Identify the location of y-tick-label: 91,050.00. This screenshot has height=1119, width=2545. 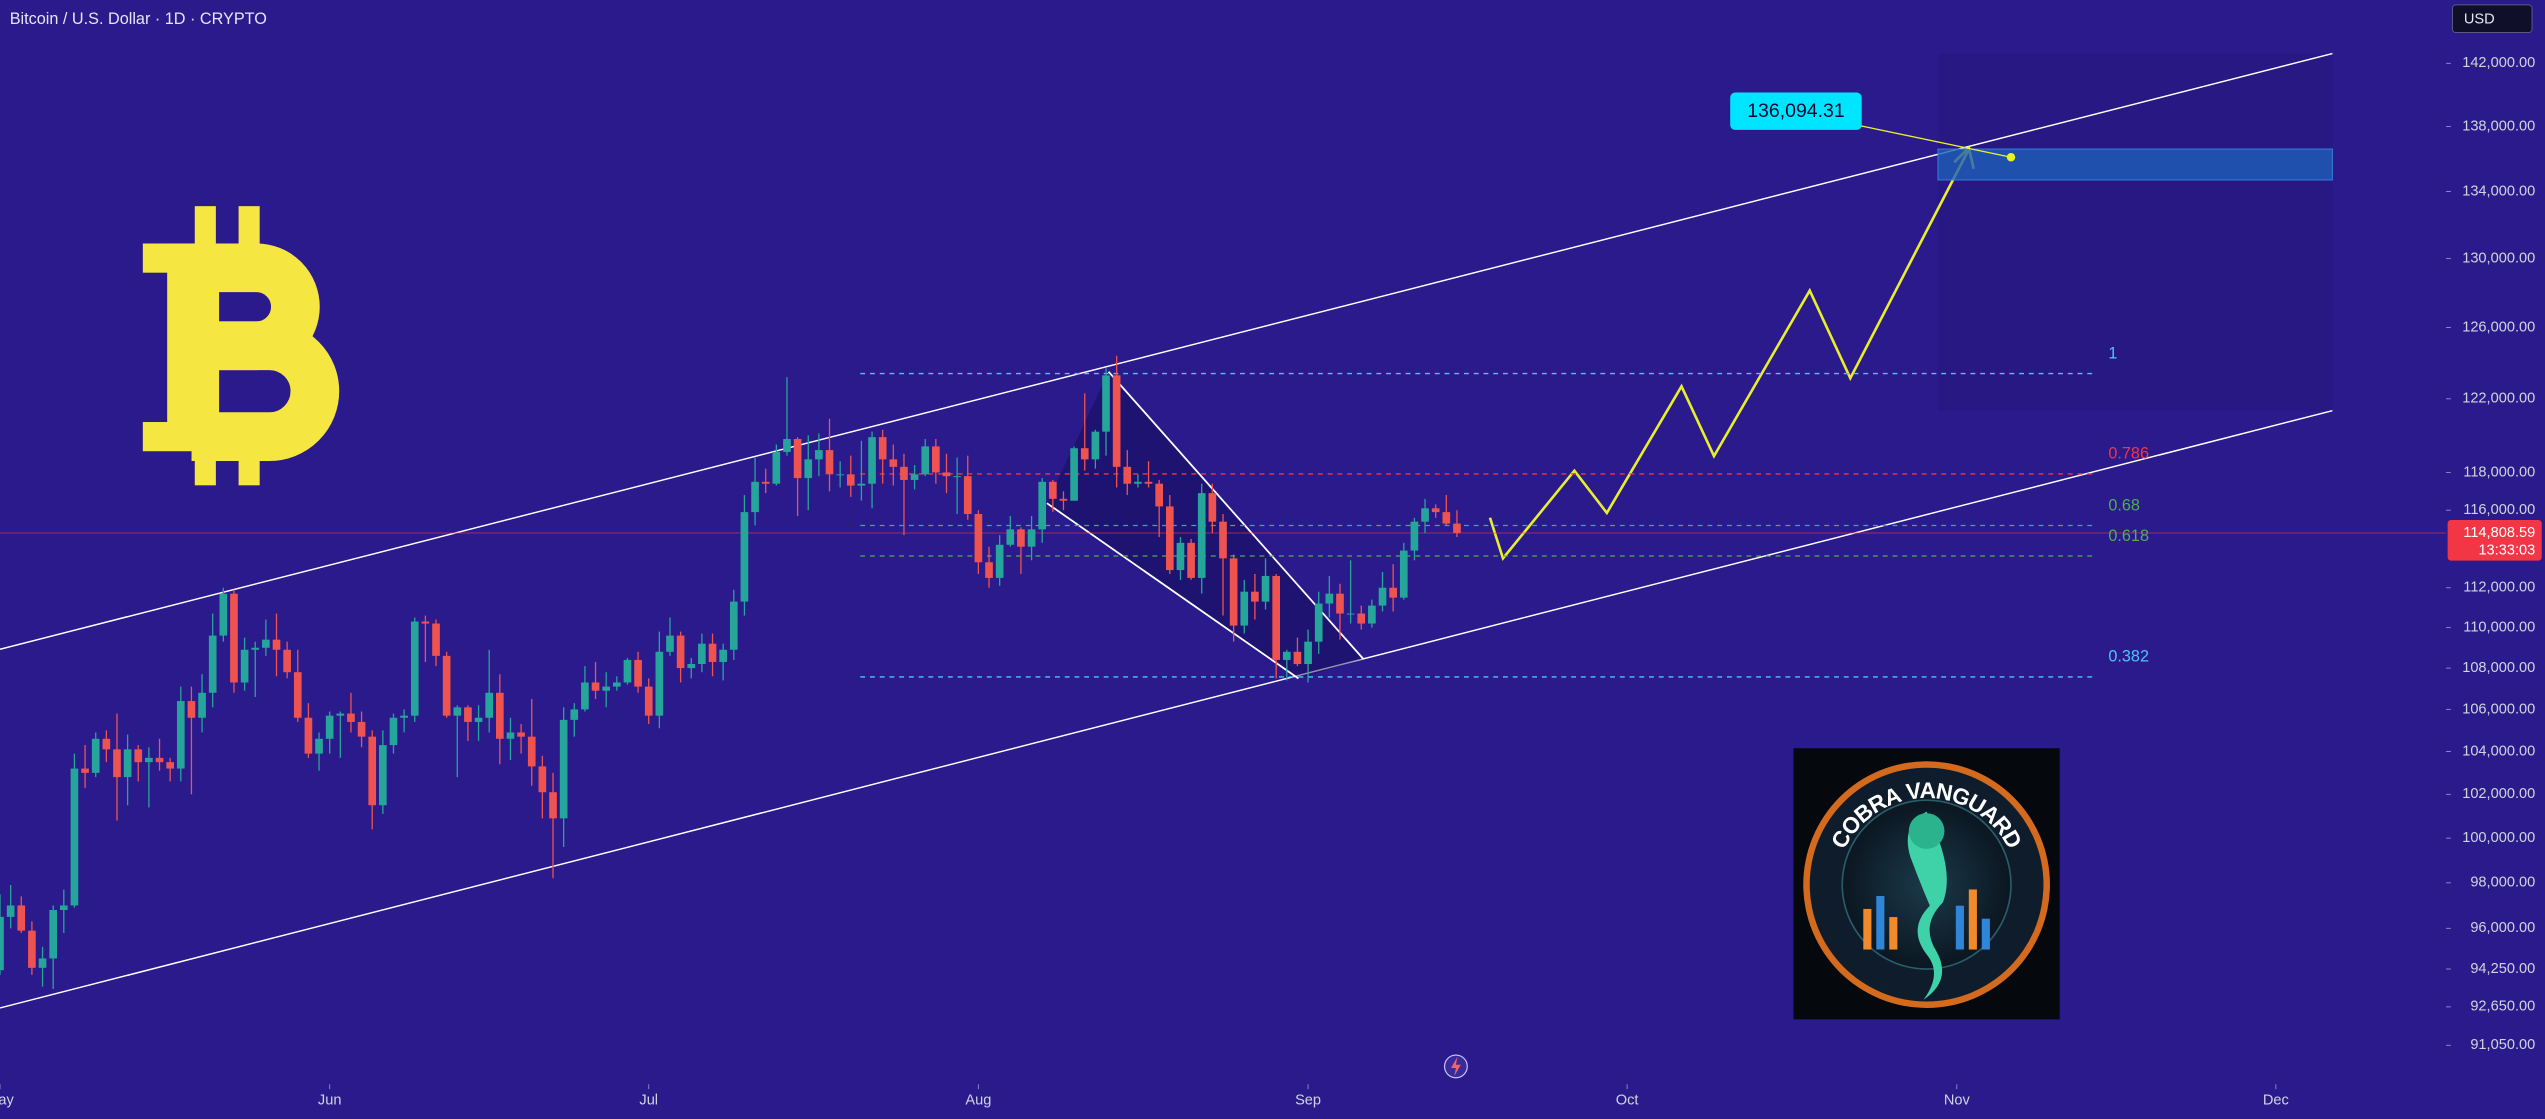
(2502, 1045).